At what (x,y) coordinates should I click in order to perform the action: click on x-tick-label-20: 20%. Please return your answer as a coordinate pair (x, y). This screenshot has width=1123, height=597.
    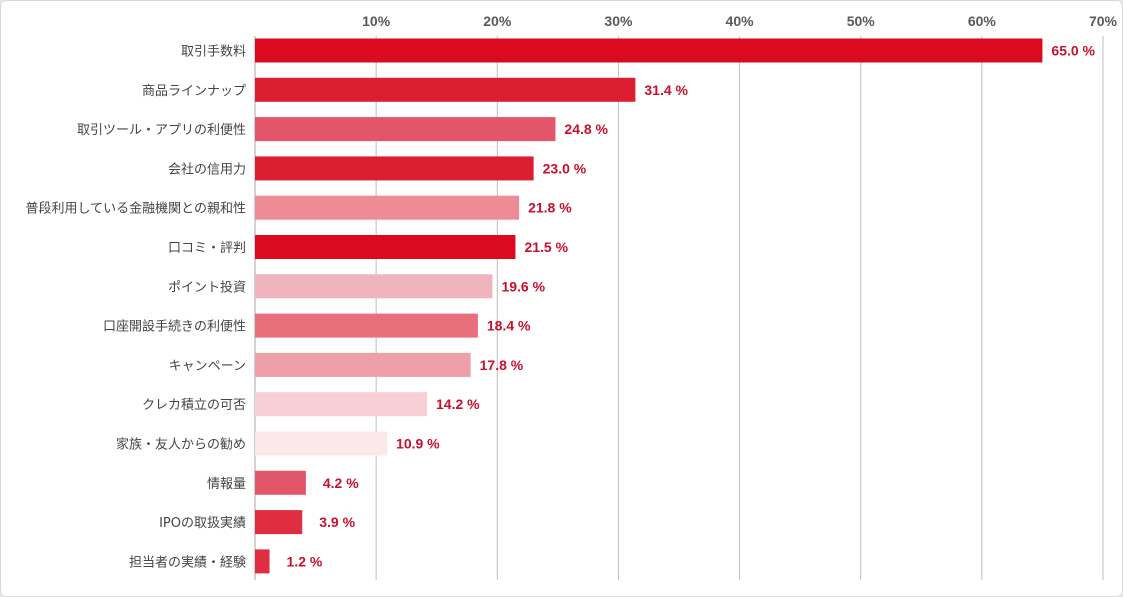
    Looking at the image, I should click on (497, 21).